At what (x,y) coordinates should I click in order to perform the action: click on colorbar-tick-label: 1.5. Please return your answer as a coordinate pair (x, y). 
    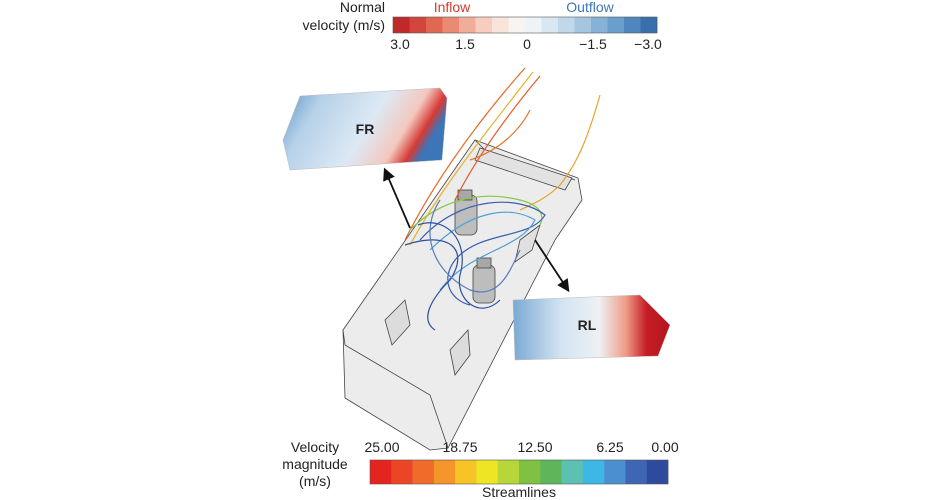
    Looking at the image, I should click on (465, 44).